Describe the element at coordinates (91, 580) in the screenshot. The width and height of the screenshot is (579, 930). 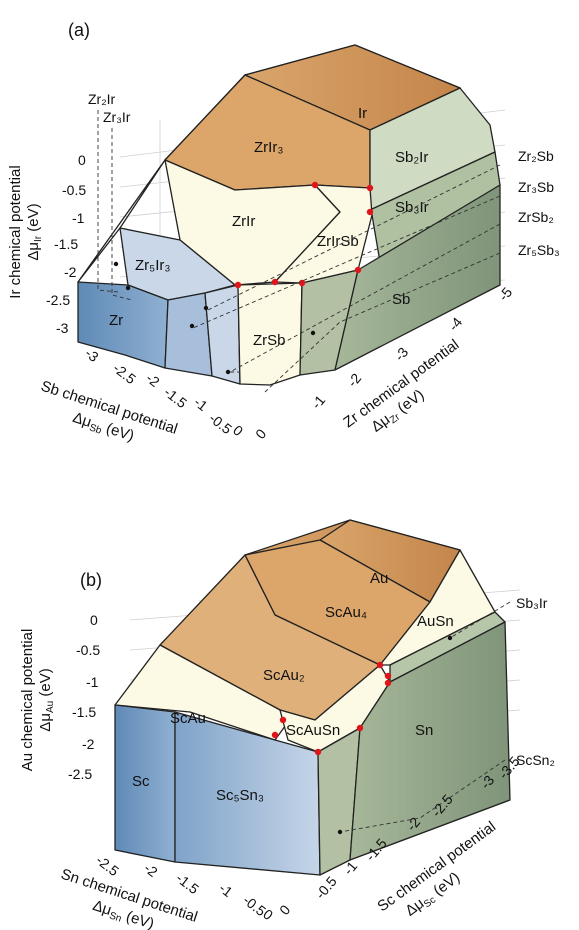
I see `panel-b-tag: (b)` at that location.